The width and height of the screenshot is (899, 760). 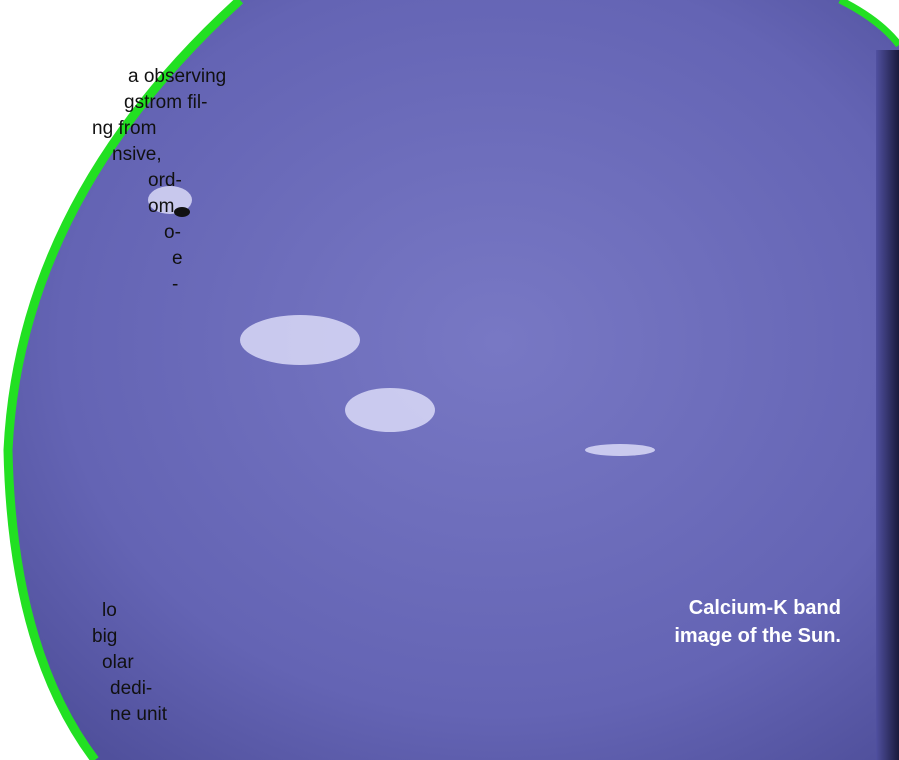 What do you see at coordinates (764, 608) in the screenshot?
I see `text-line: Calcium-K band` at bounding box center [764, 608].